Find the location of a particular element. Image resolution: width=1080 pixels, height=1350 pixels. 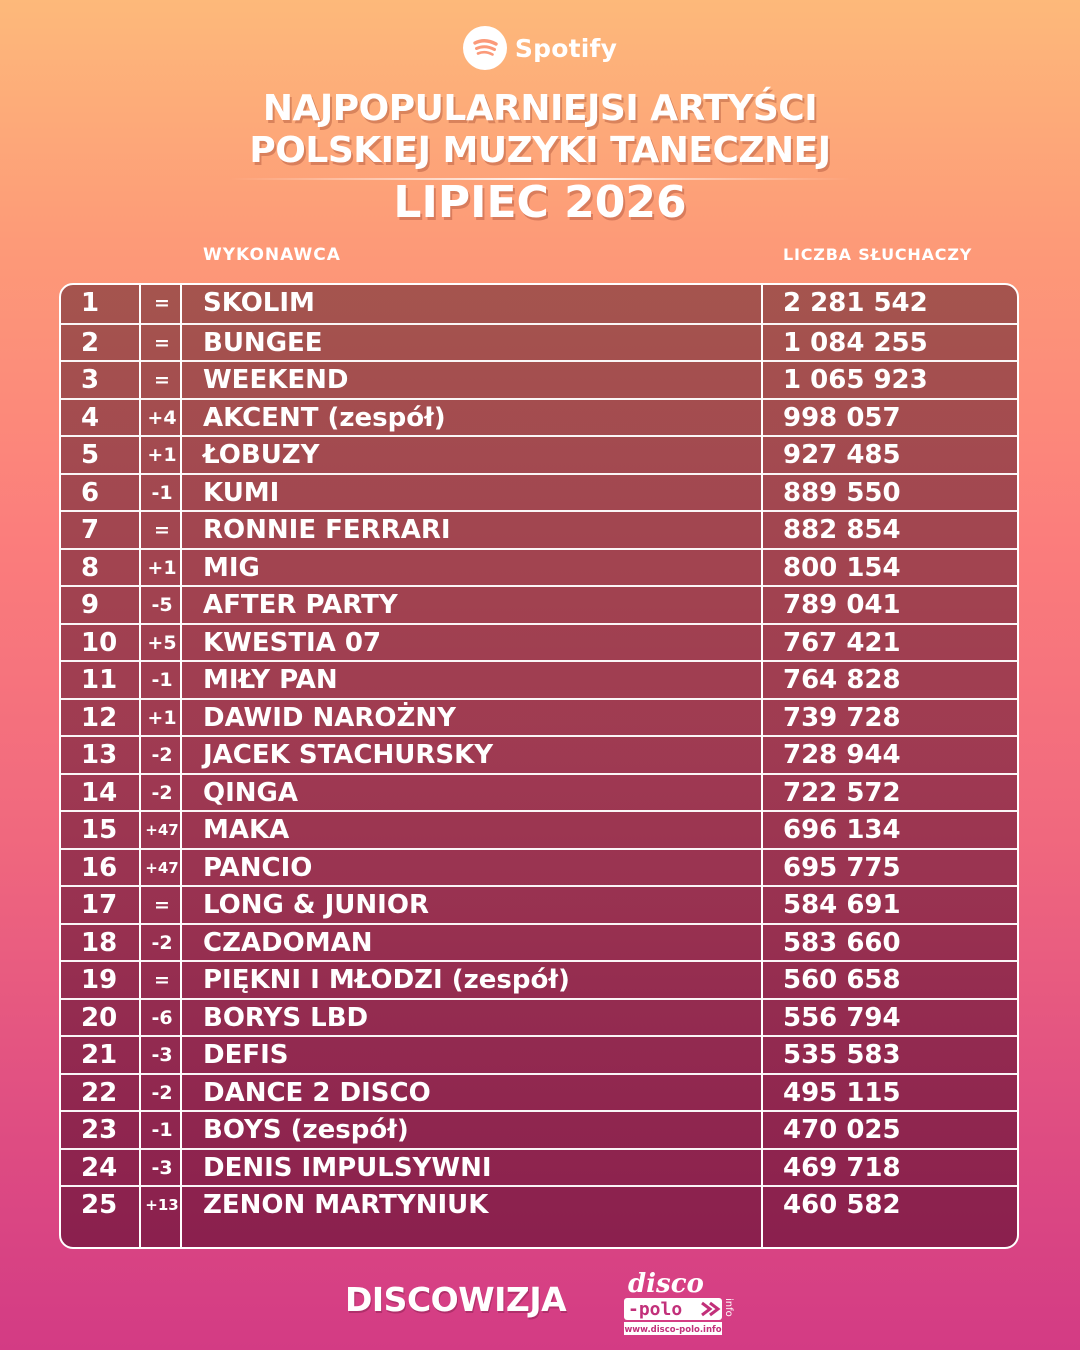

rank-cell: 19 is located at coordinates (99, 980).